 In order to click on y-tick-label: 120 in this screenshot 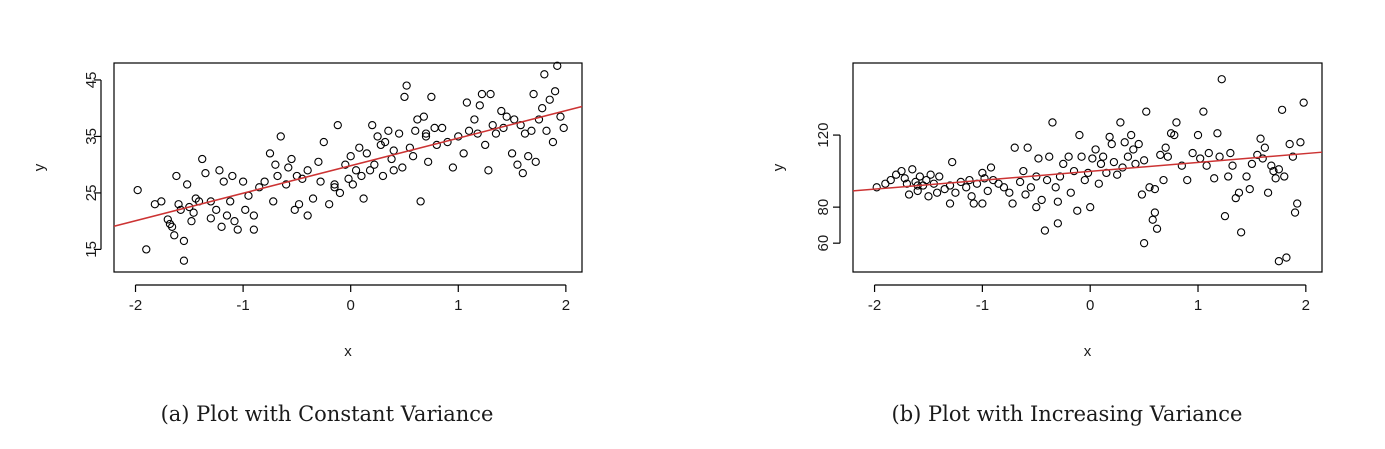, I will do `click(823, 135)`.